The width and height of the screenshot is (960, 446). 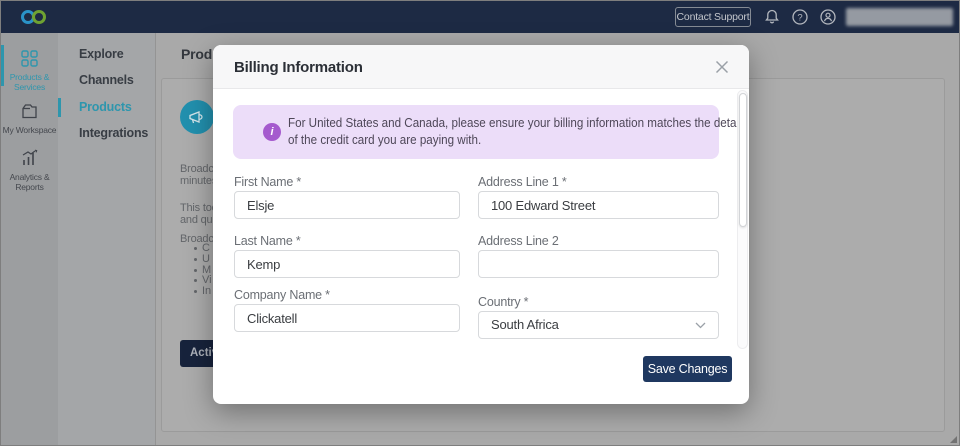 What do you see at coordinates (687, 369) in the screenshot?
I see `save-changes-button: Save Changes` at bounding box center [687, 369].